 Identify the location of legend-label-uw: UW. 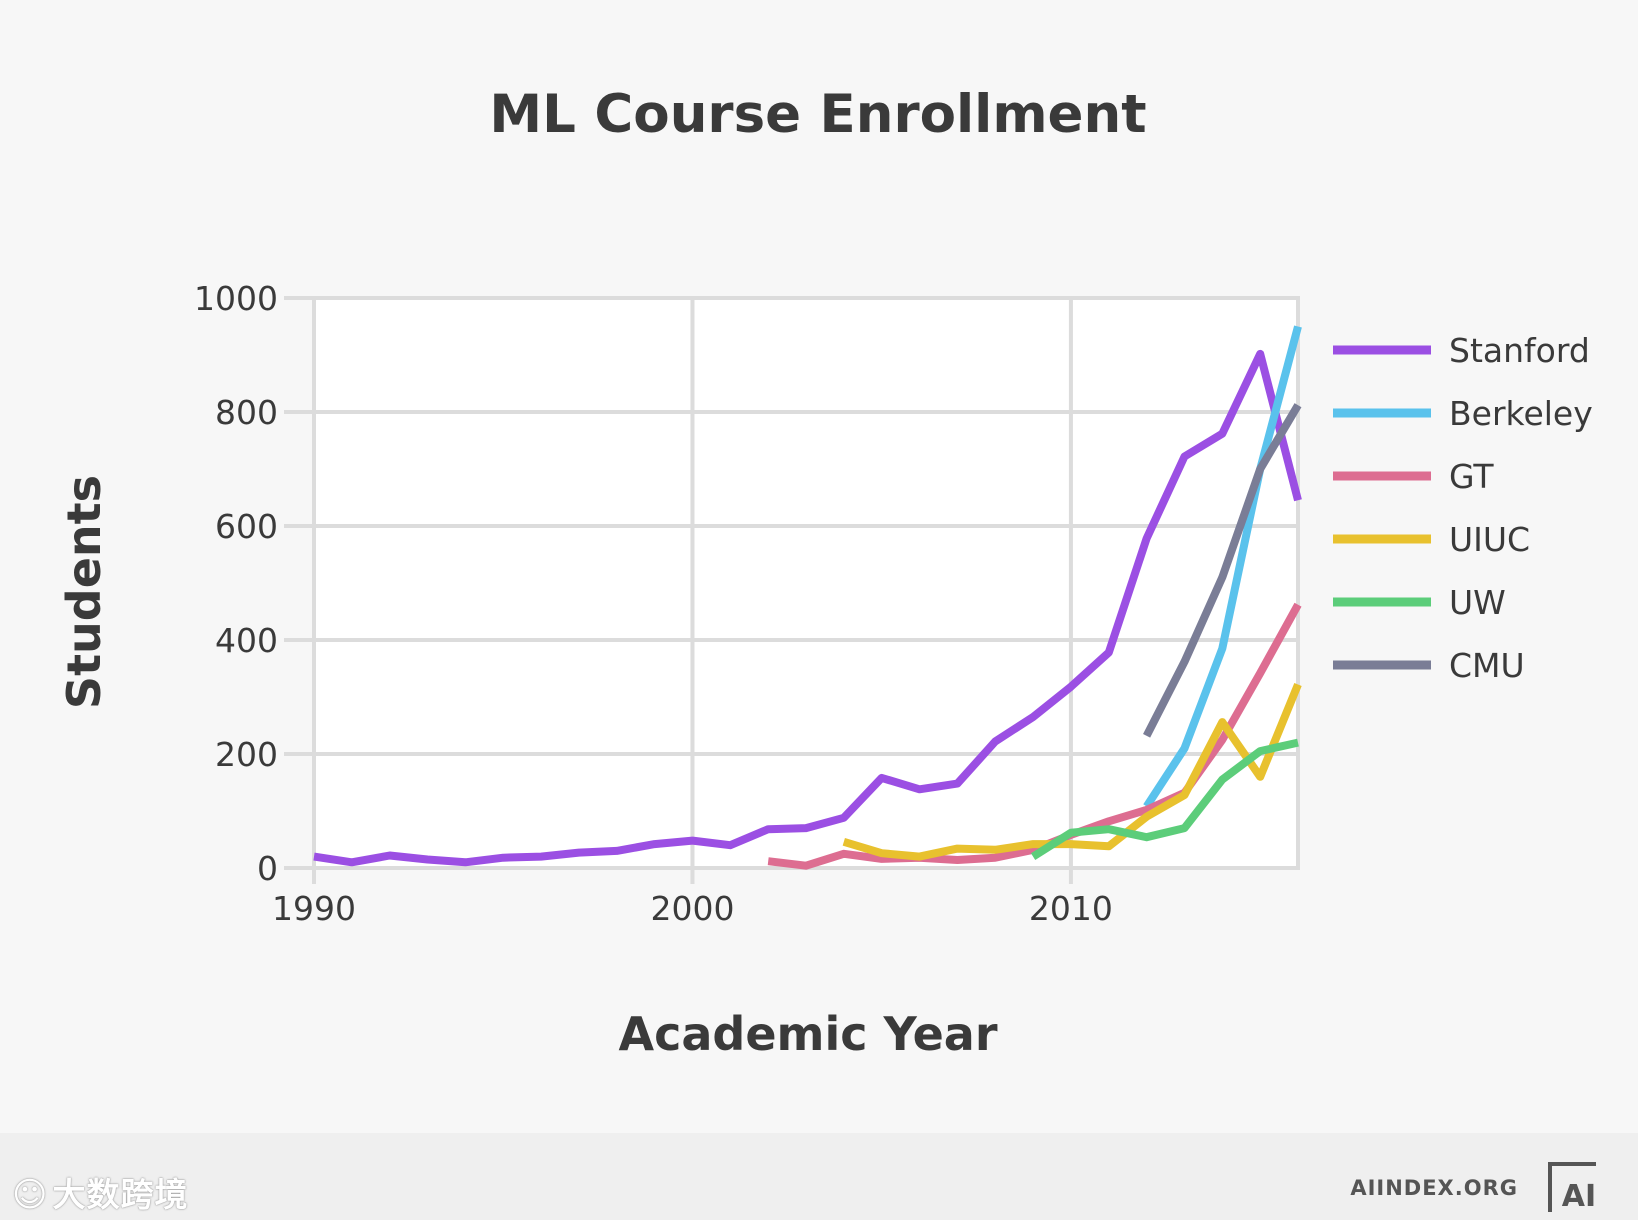
(1477, 602).